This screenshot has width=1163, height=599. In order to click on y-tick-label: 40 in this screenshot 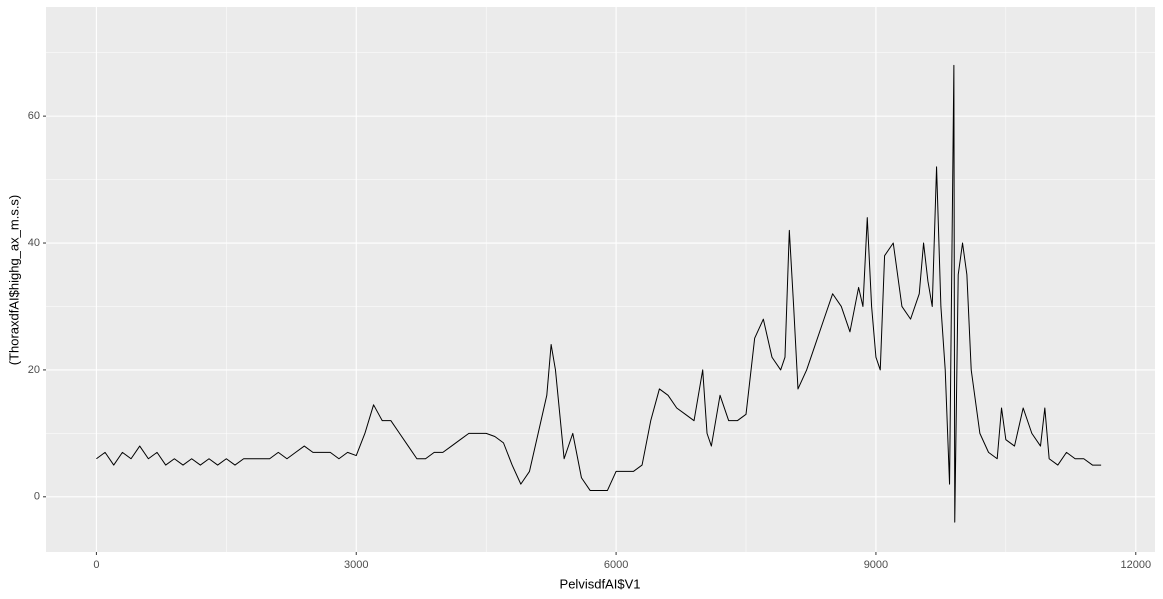, I will do `click(34, 243)`.